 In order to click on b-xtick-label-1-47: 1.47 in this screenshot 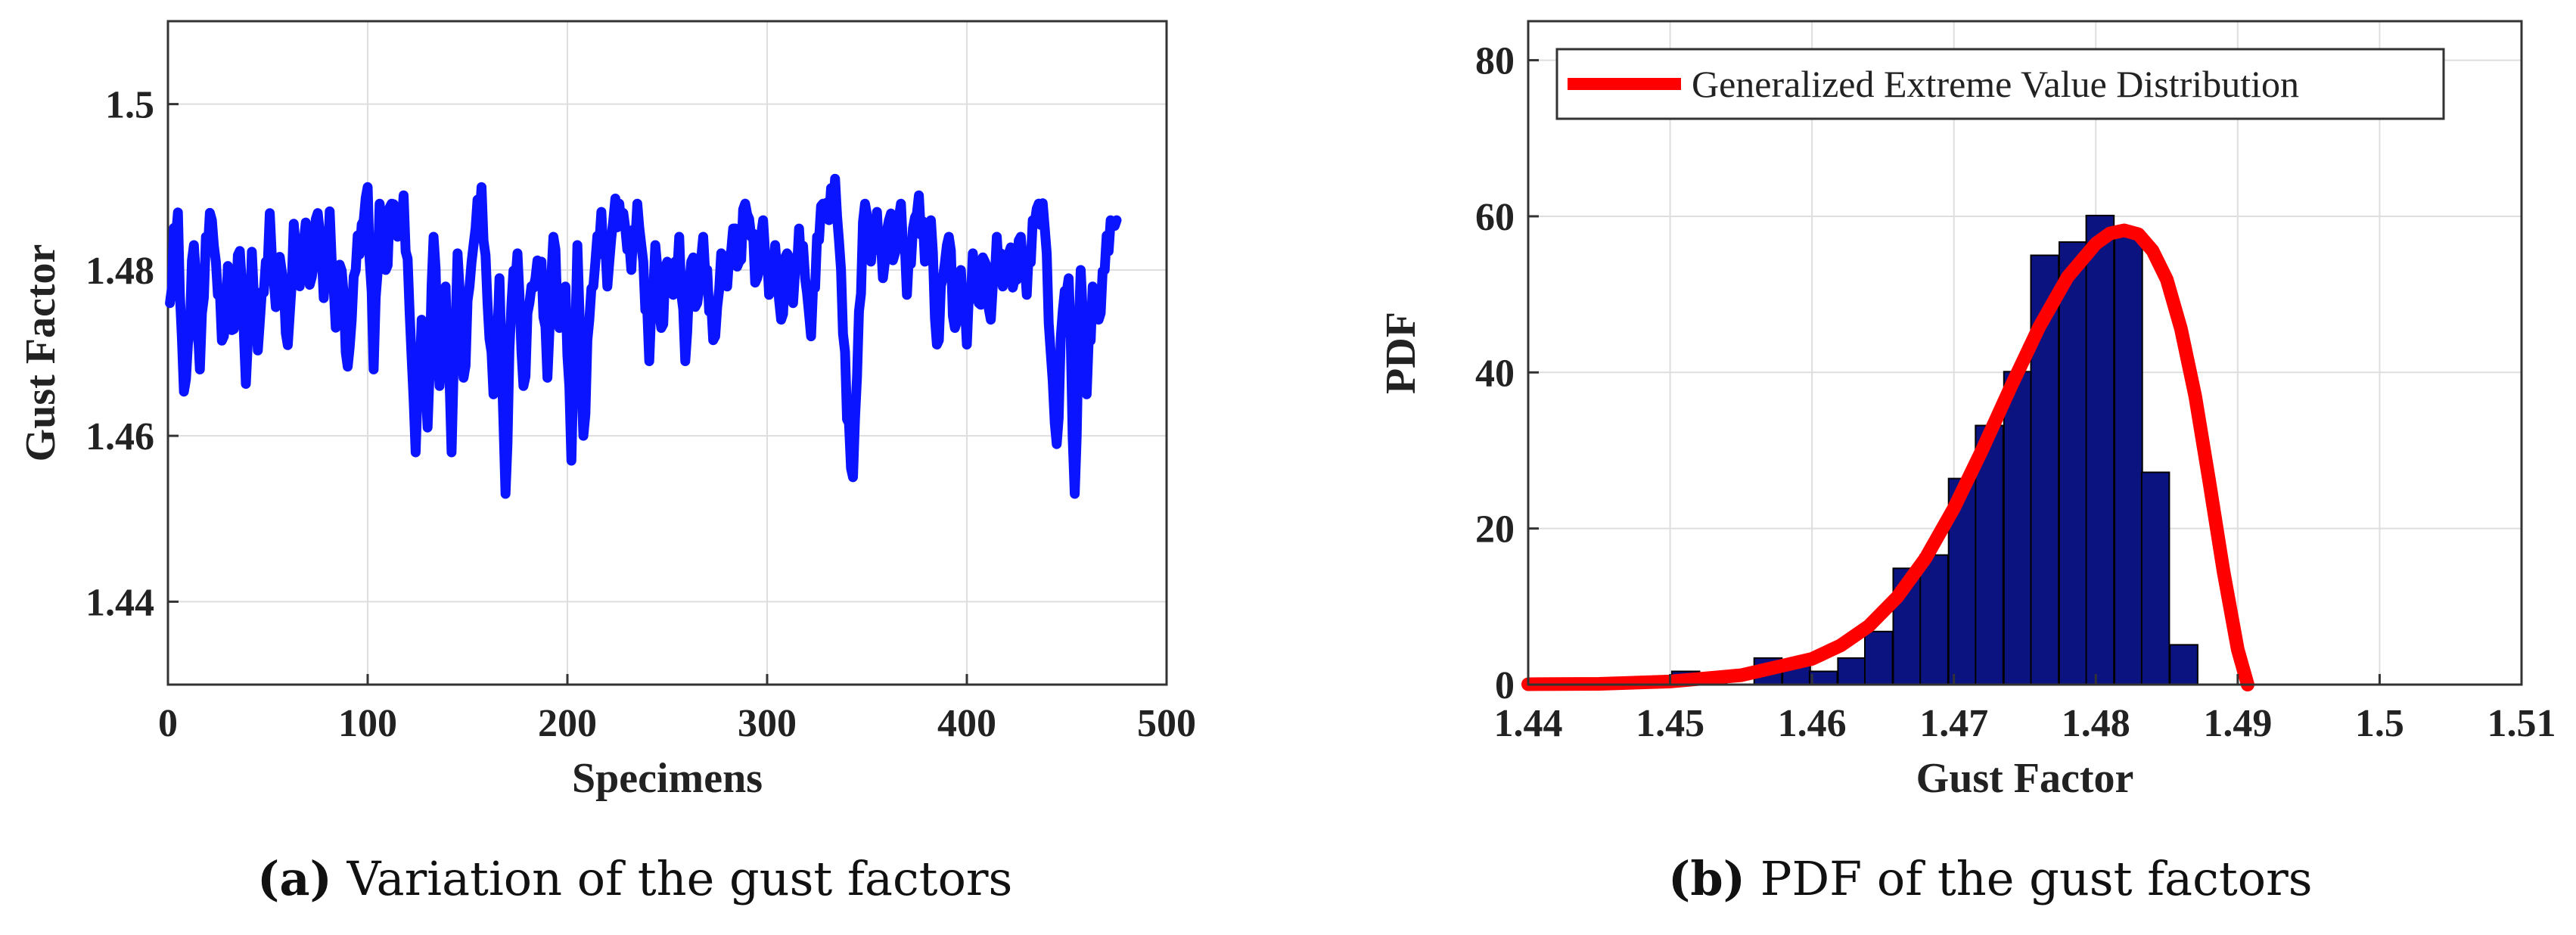, I will do `click(1954, 724)`.